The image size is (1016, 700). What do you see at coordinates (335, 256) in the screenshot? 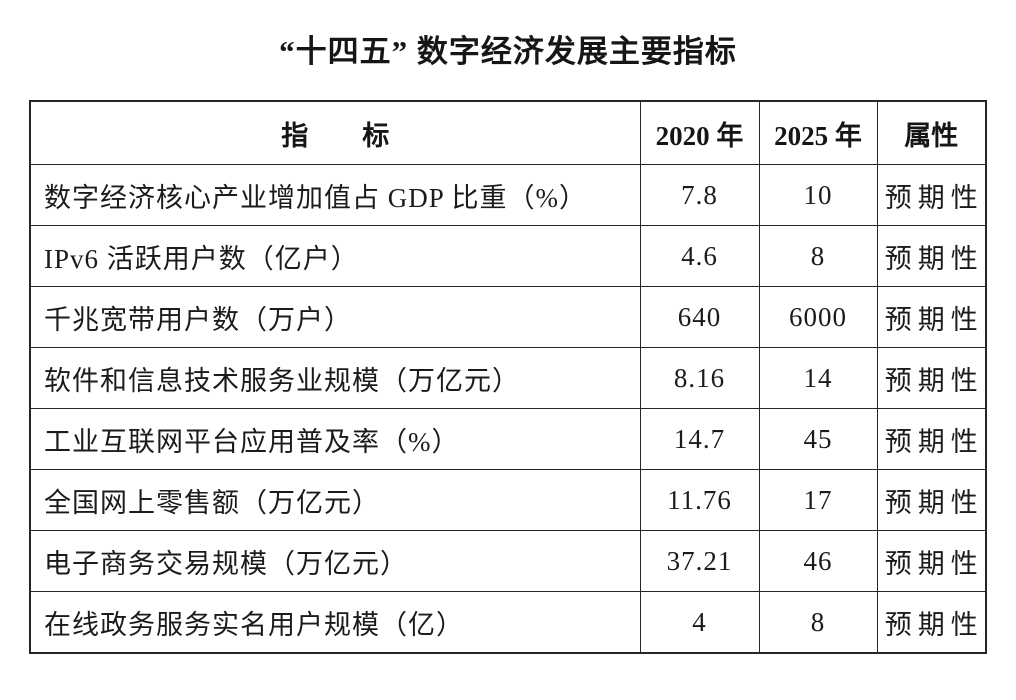
I see `indicator-cell: IPv6 活跃用户数（亿户）` at bounding box center [335, 256].